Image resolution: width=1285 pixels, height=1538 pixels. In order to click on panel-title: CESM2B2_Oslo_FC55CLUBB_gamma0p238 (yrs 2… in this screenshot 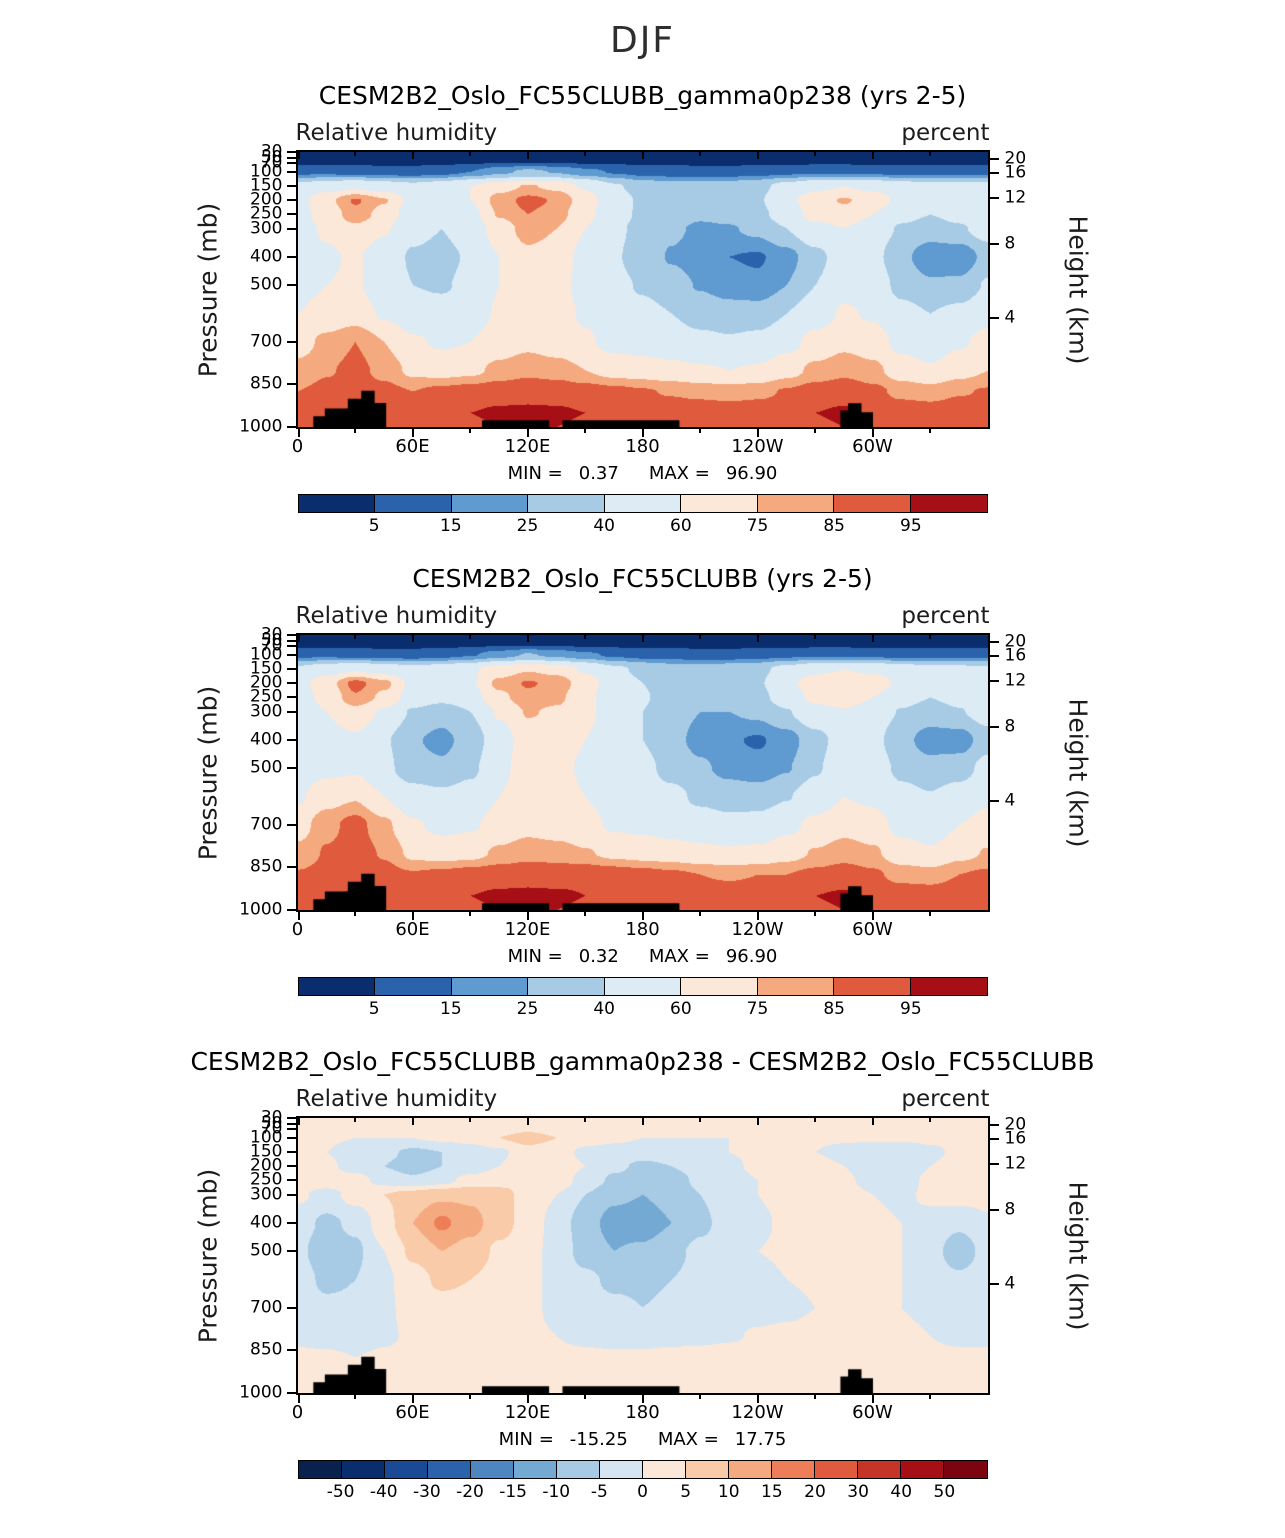, I will do `click(642, 95)`.